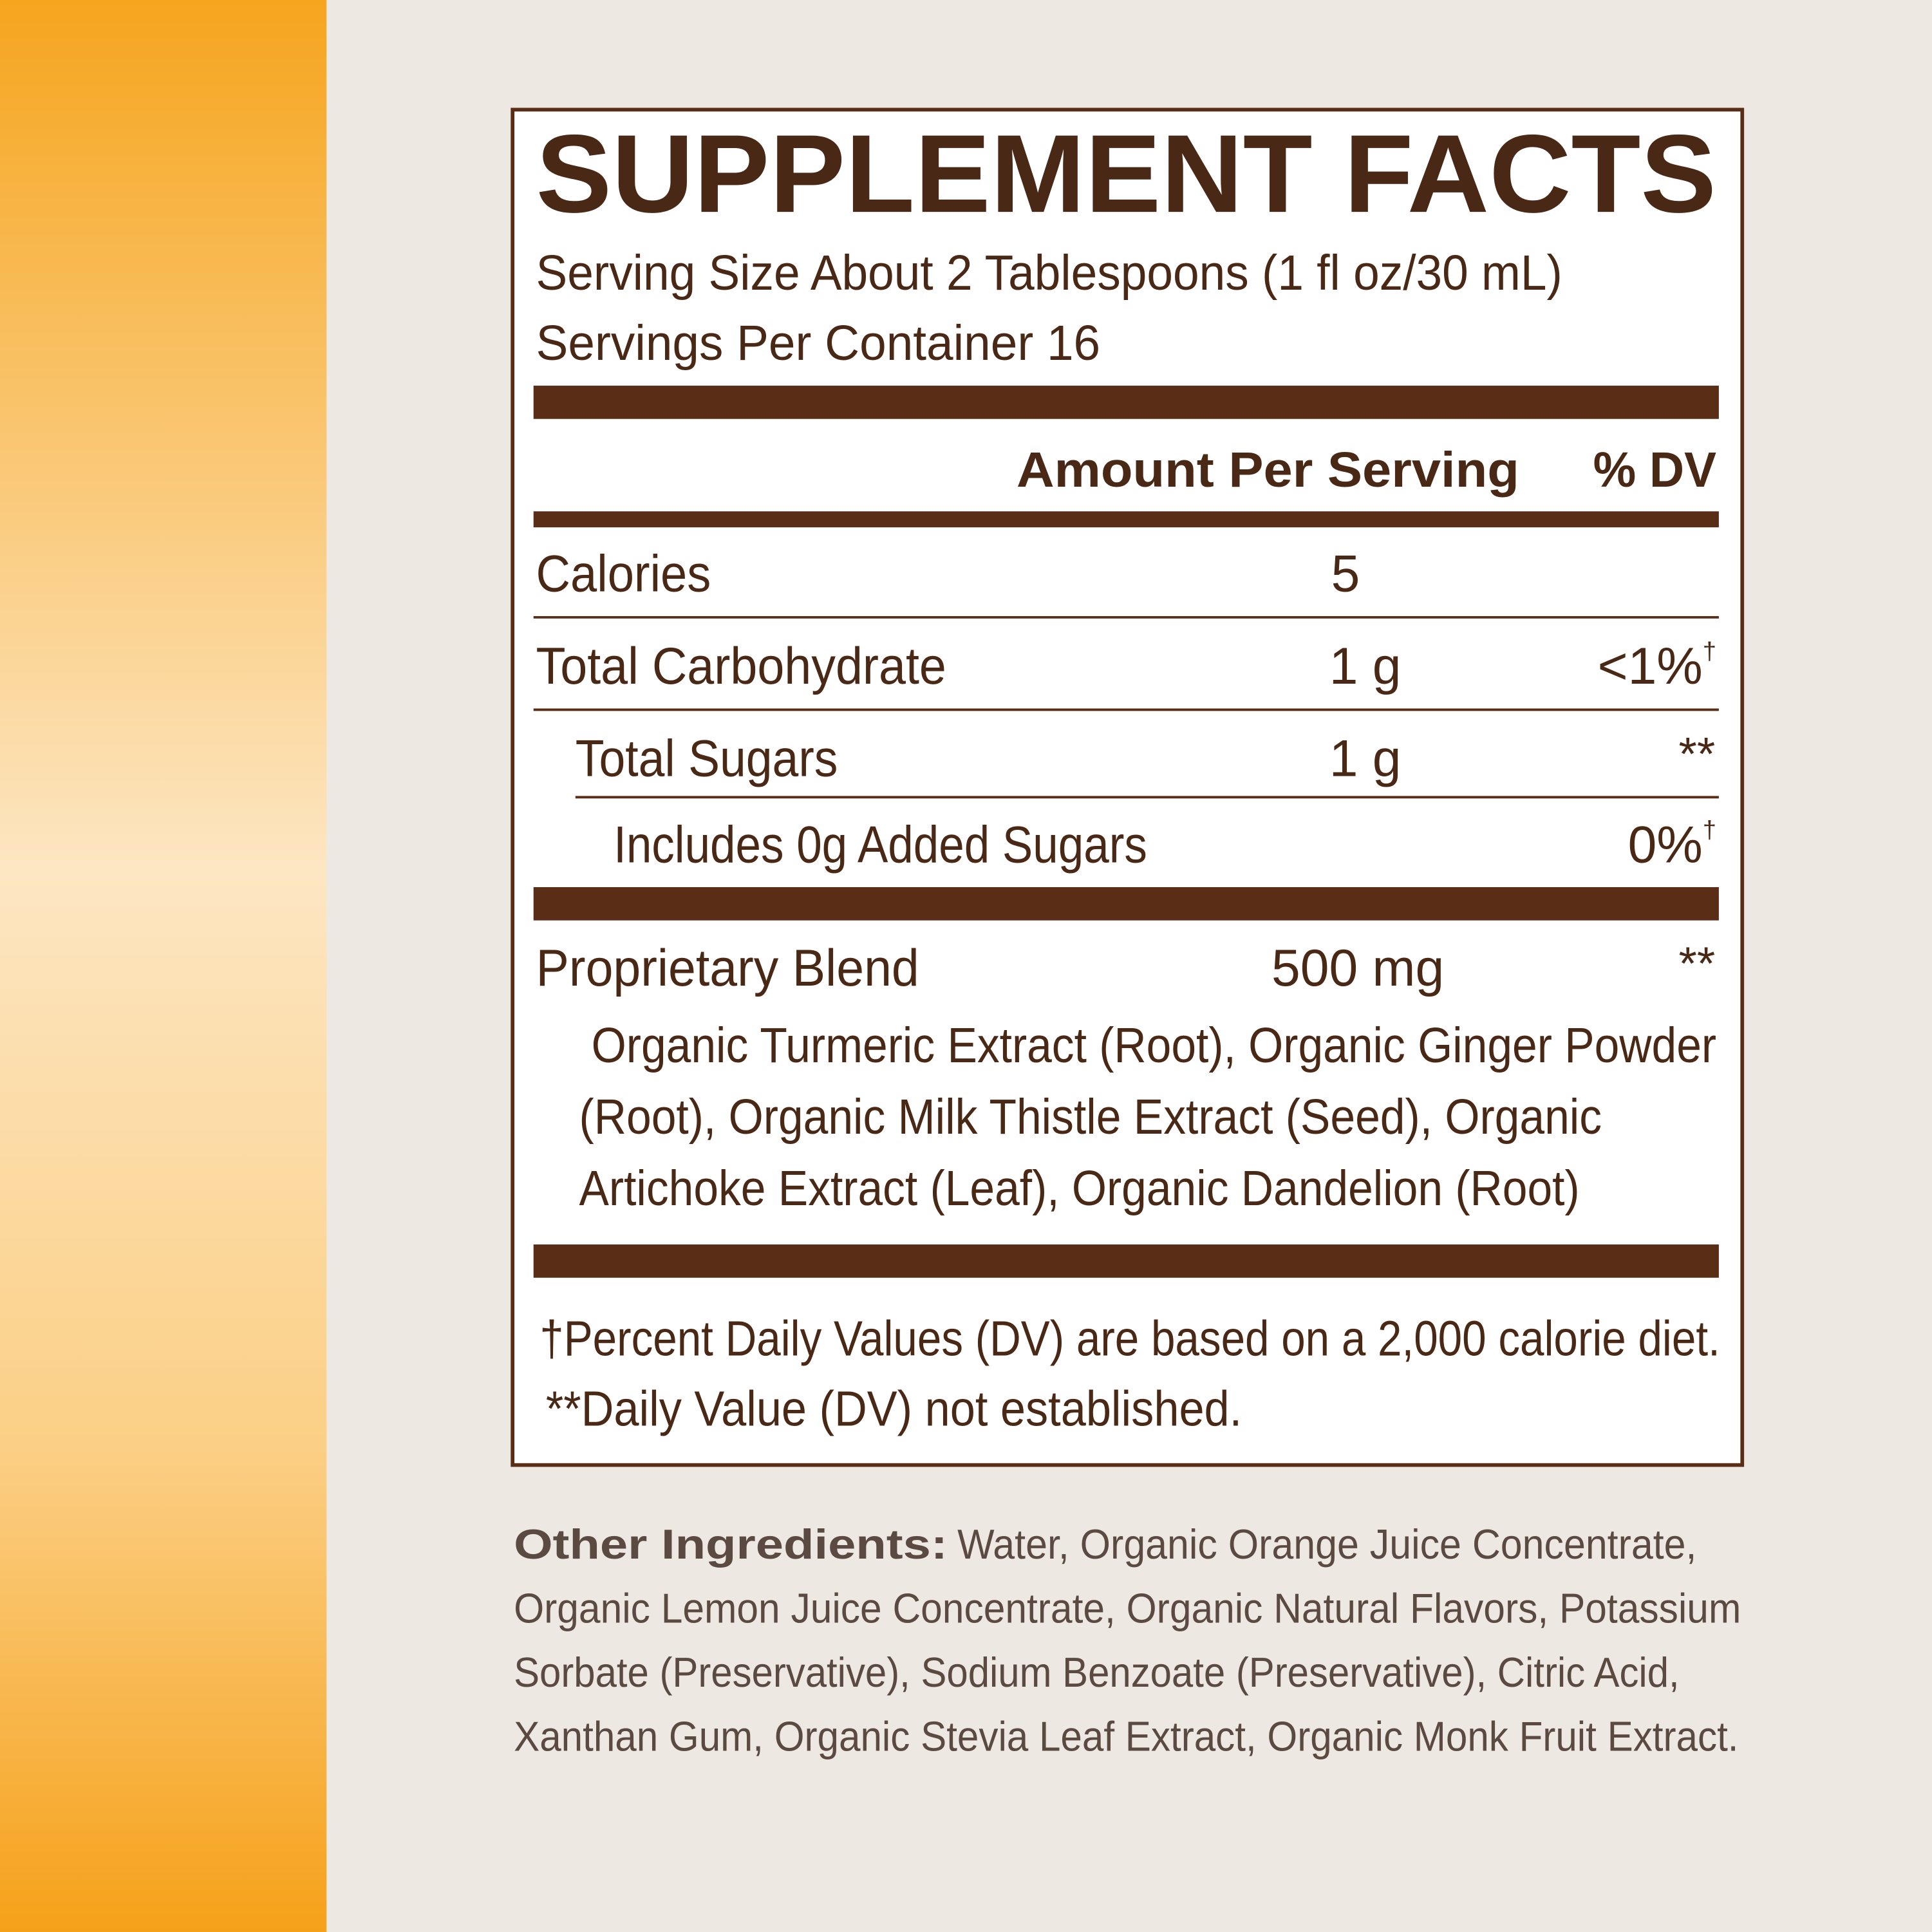  Describe the element at coordinates (1346, 574) in the screenshot. I see `row-amount: 5` at that location.